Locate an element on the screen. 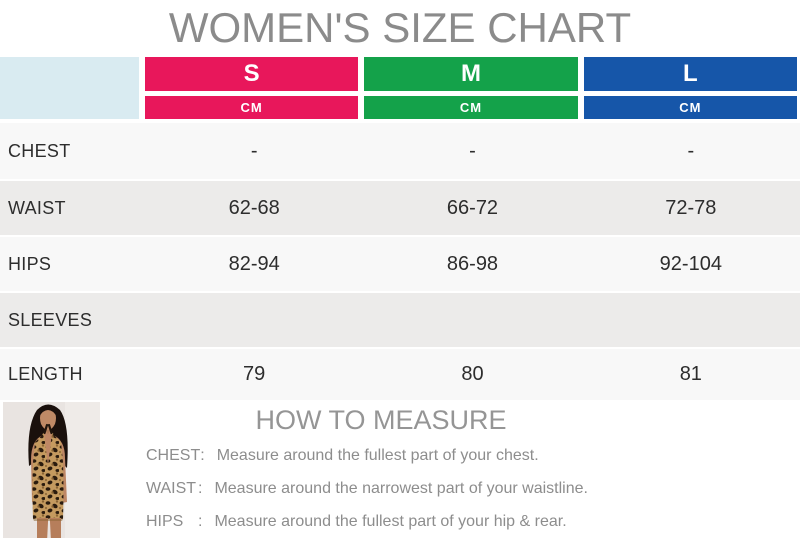 The height and width of the screenshot is (538, 800). cell-value: 62-68 is located at coordinates (254, 207).